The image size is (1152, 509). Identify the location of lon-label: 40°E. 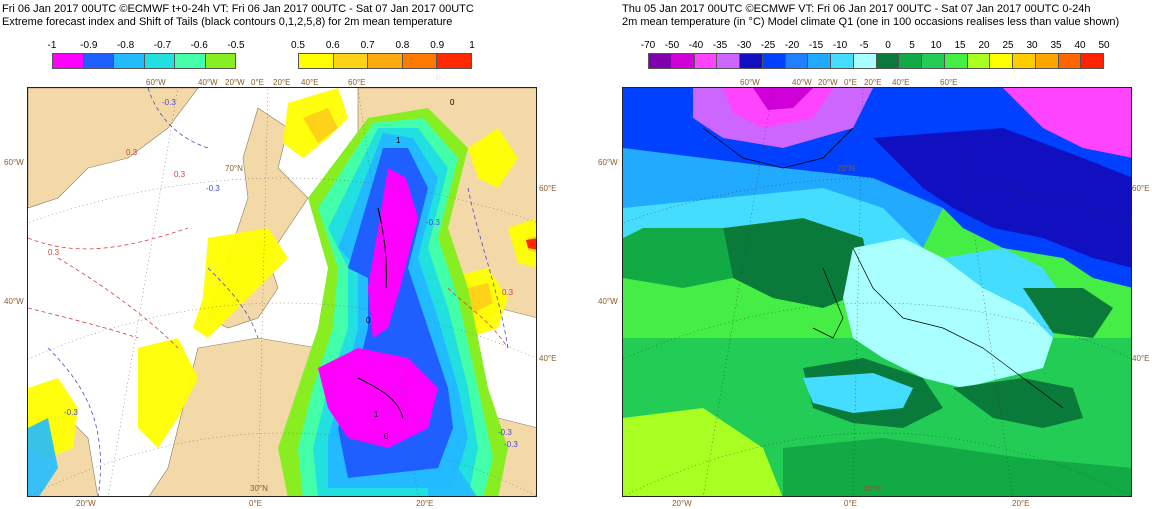
(310, 82).